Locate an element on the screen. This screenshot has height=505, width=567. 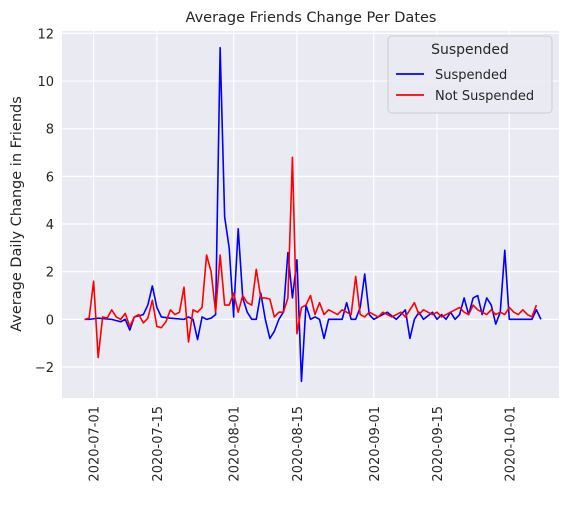
legend: Suspended Suspended Not Suspended is located at coordinates (470, 74).